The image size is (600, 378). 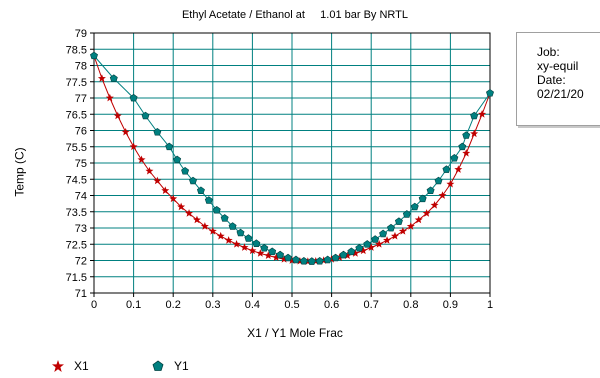 What do you see at coordinates (19, 172) in the screenshot?
I see `y-axis-label: Temp (C)` at bounding box center [19, 172].